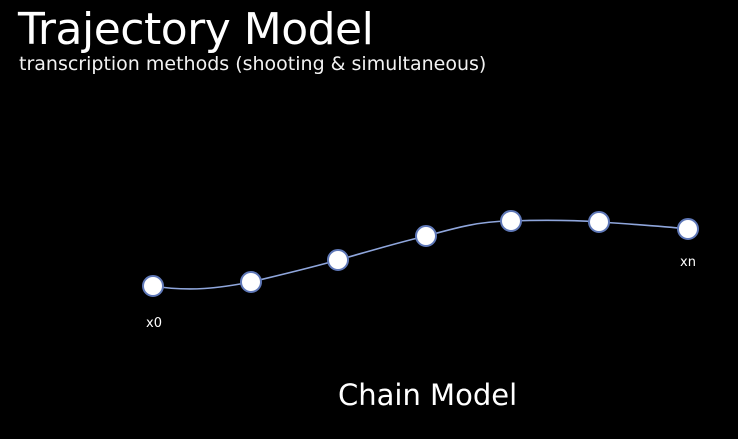  Describe the element at coordinates (420, 253) in the screenshot. I see `node-layer` at that location.